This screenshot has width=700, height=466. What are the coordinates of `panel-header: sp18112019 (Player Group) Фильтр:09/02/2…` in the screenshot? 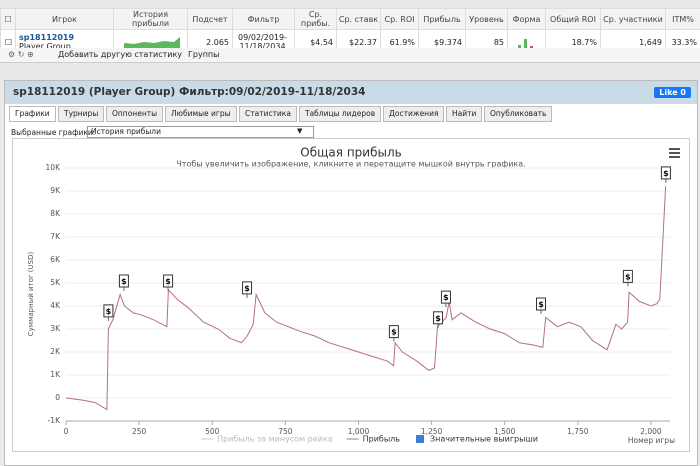 It's located at (351, 92).